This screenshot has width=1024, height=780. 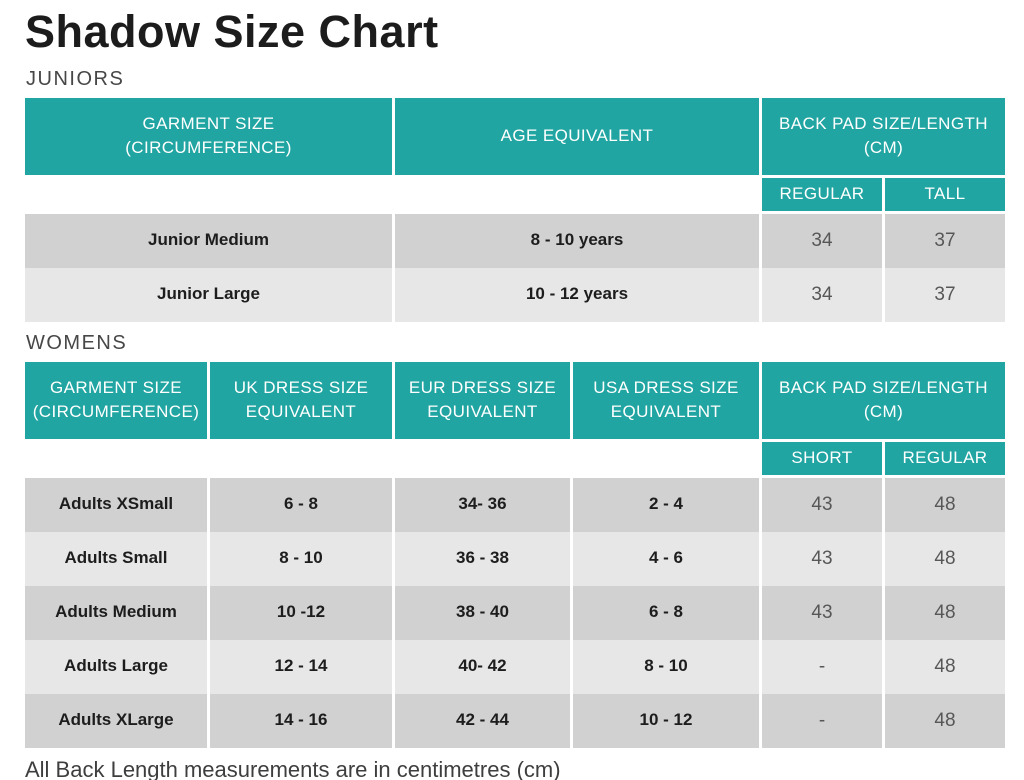 What do you see at coordinates (232, 31) in the screenshot?
I see `page-title: Shadow Size Chart` at bounding box center [232, 31].